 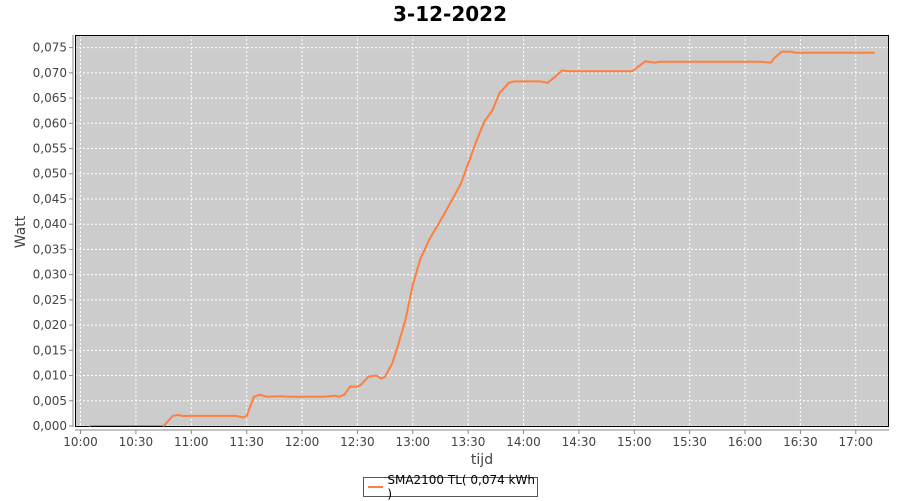 What do you see at coordinates (50, 401) in the screenshot?
I see `y-tick-label: 0,005` at bounding box center [50, 401].